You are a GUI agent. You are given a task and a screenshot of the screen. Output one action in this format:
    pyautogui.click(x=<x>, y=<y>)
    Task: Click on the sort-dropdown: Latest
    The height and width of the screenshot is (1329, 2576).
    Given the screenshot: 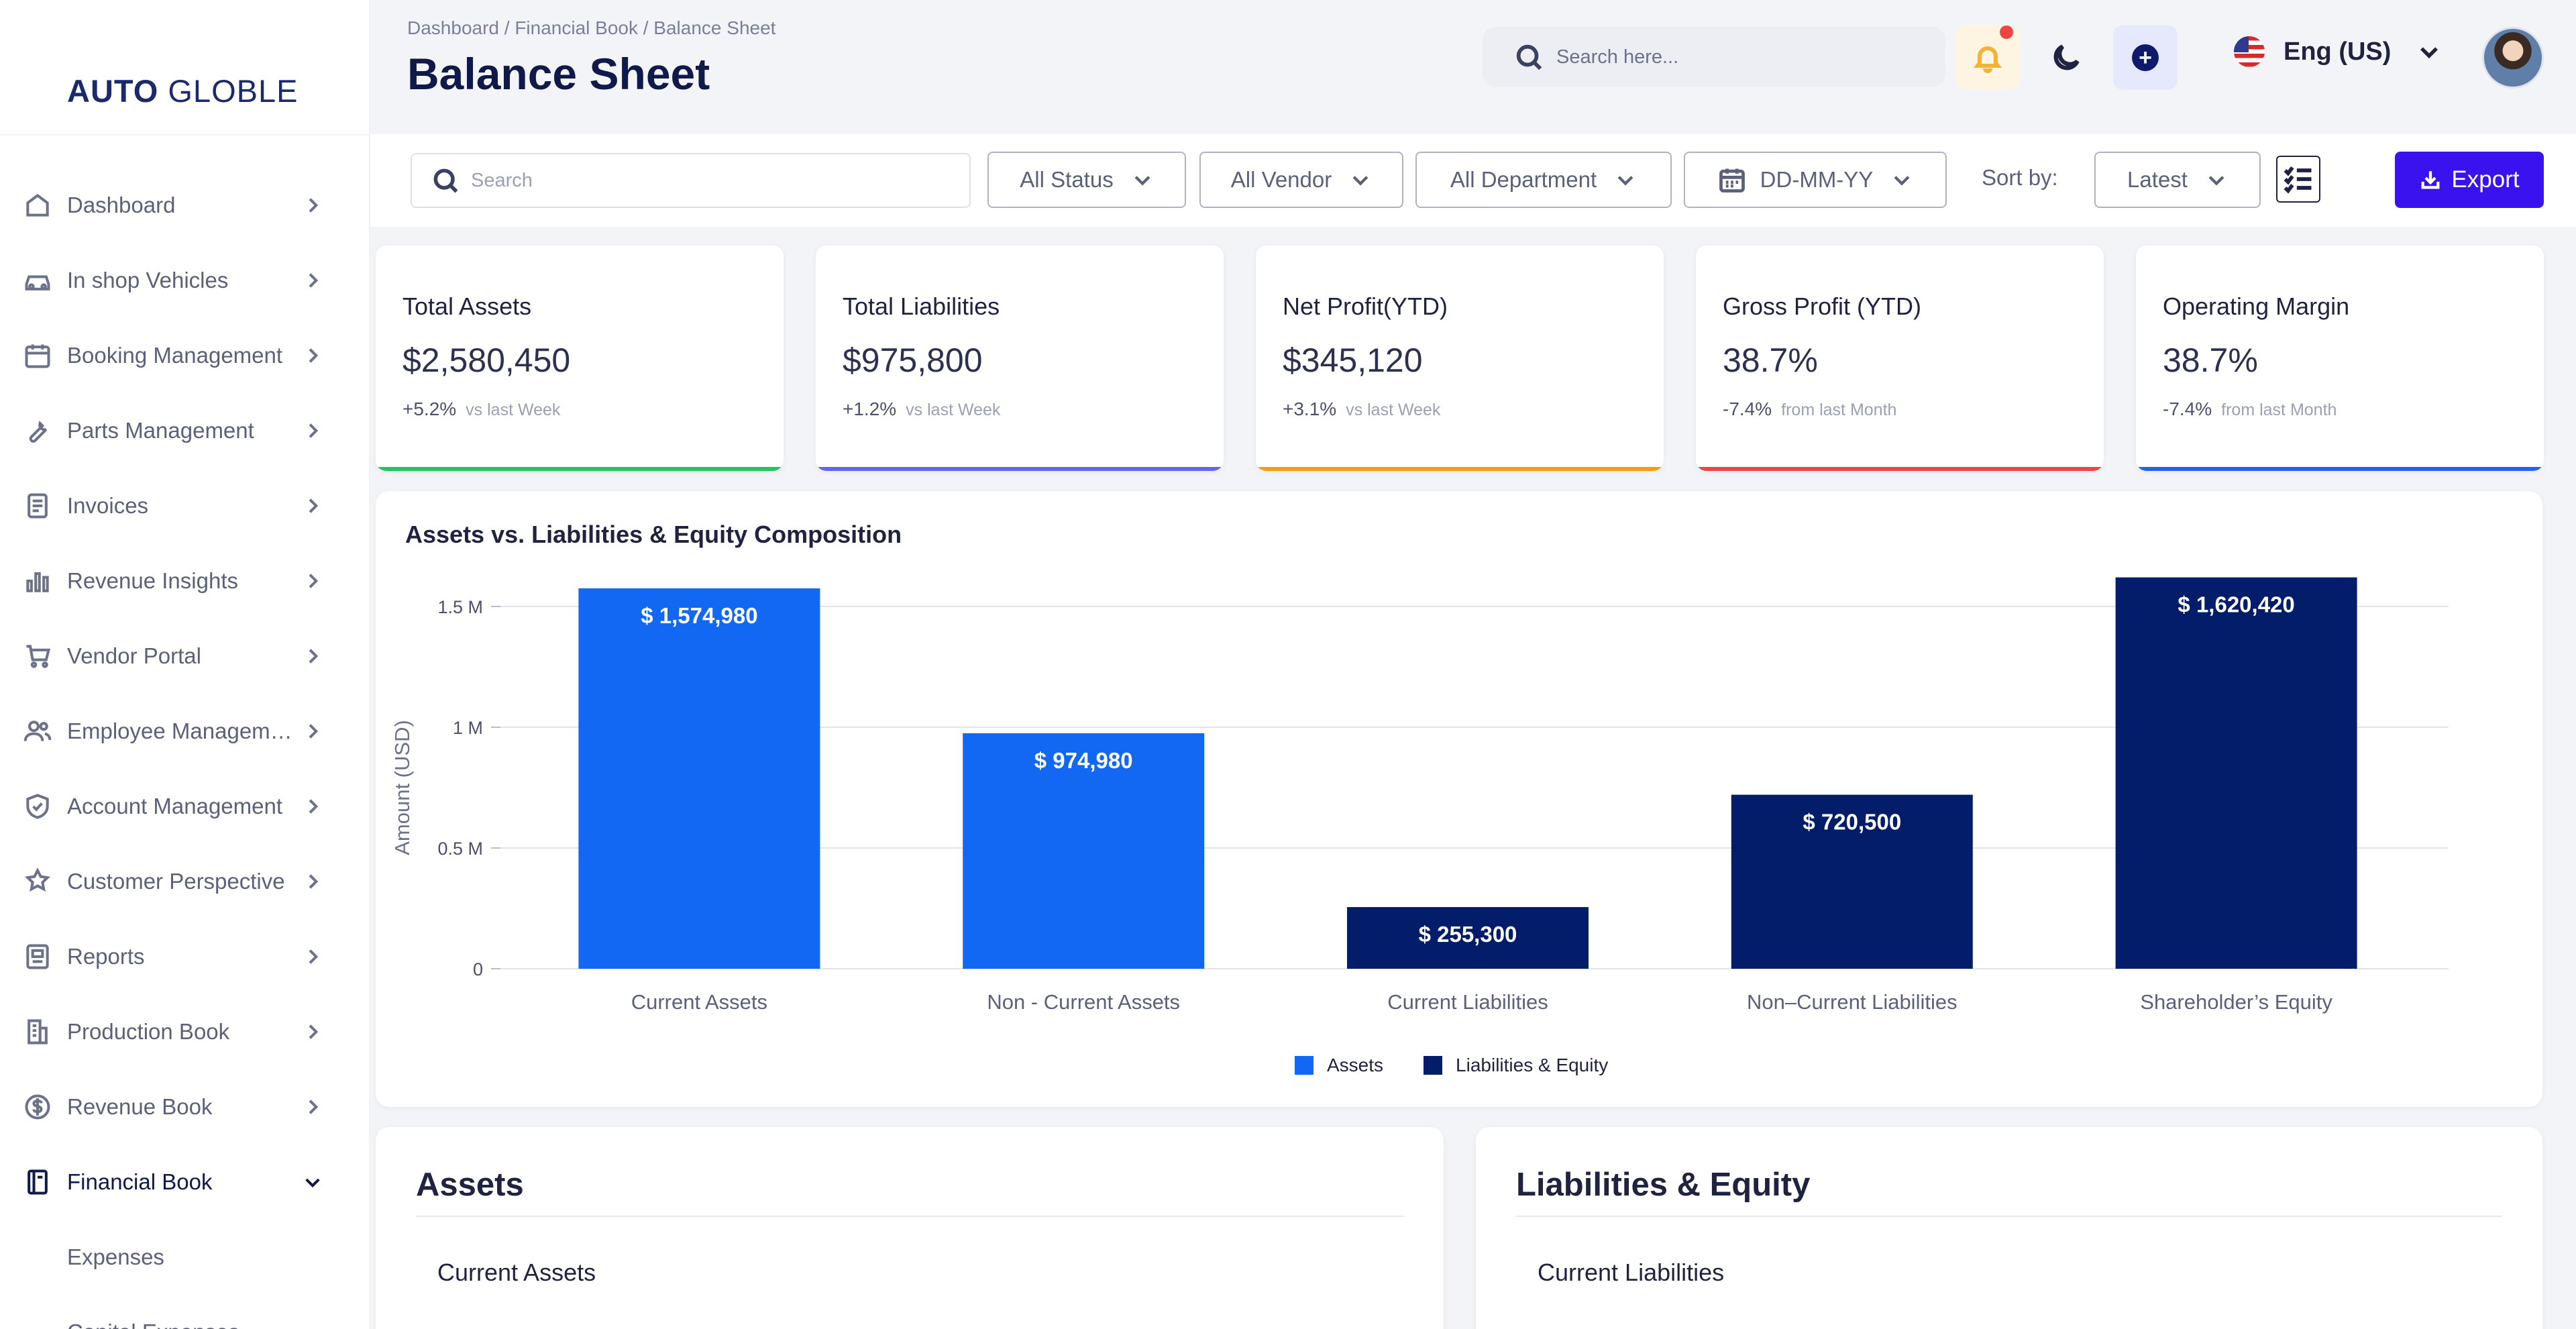 What is the action you would take?
    pyautogui.click(x=2177, y=180)
    